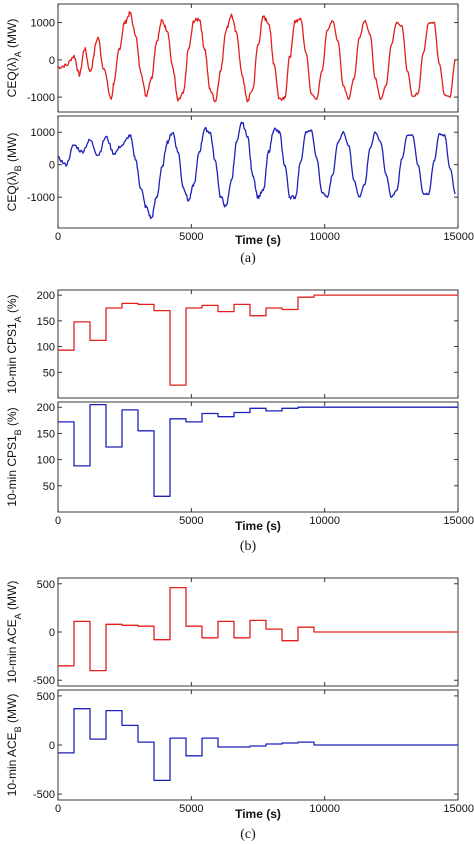 This screenshot has height=844, width=474. I want to click on panel-caption: (b), so click(248, 546).